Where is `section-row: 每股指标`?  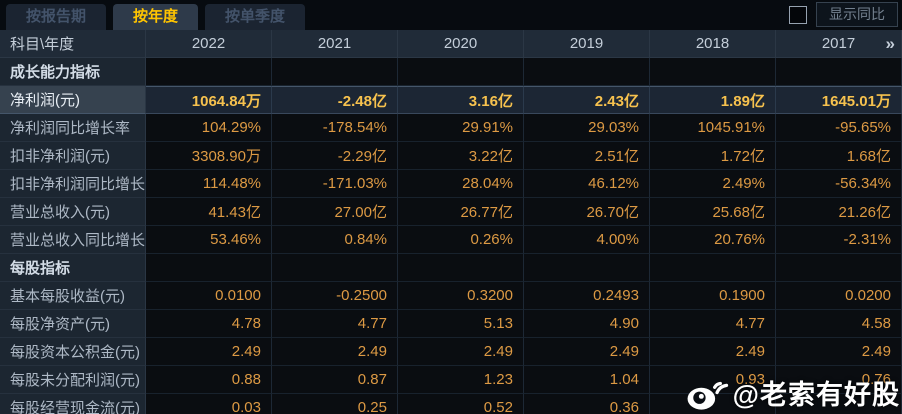
section-row: 每股指标 is located at coordinates (451, 268).